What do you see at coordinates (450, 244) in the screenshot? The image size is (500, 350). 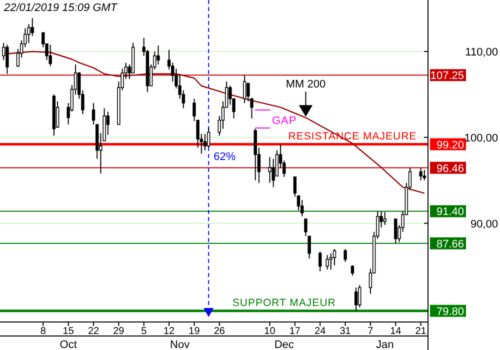 I see `ref-line-label: 87.66` at bounding box center [450, 244].